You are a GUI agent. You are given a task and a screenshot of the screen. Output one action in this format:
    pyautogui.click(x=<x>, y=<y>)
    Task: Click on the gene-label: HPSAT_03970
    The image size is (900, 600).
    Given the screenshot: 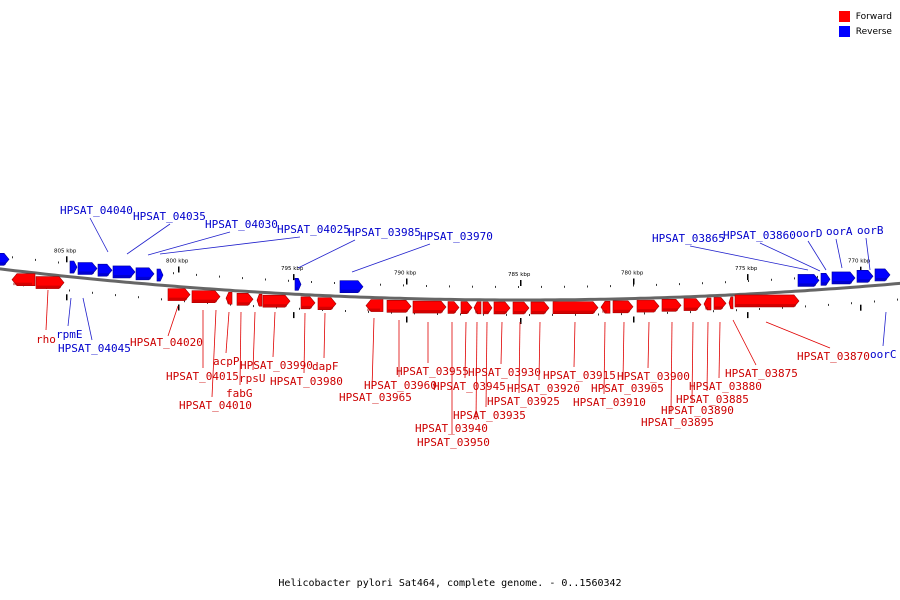 What is the action you would take?
    pyautogui.click(x=456, y=236)
    